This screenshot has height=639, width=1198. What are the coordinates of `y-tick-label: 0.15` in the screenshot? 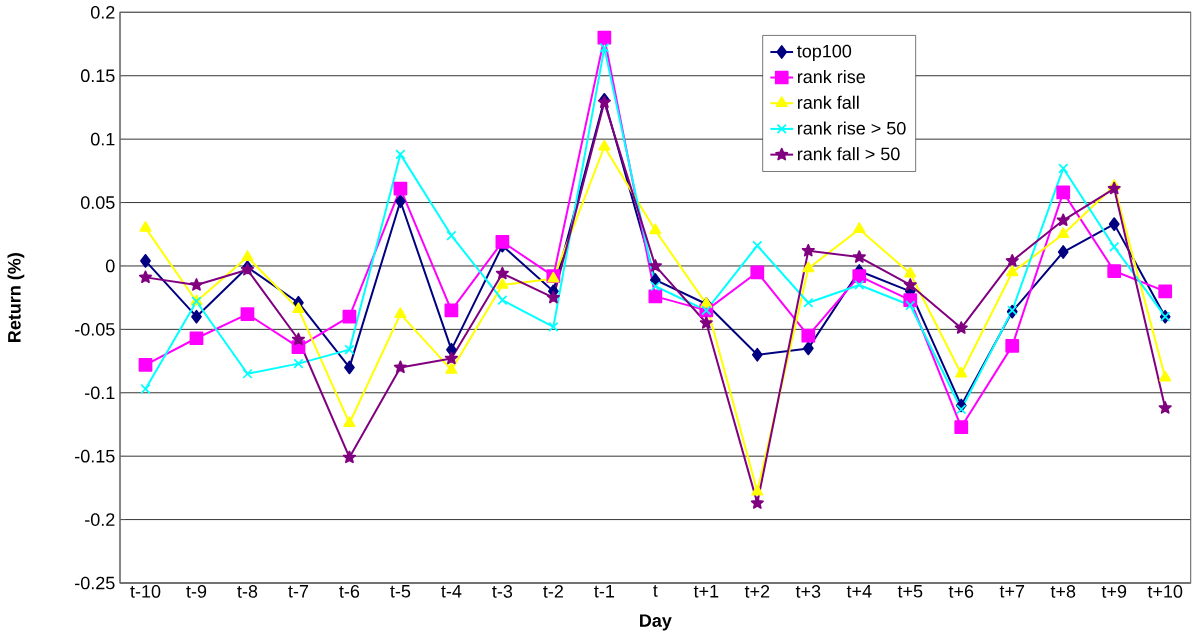 It's located at (97, 76).